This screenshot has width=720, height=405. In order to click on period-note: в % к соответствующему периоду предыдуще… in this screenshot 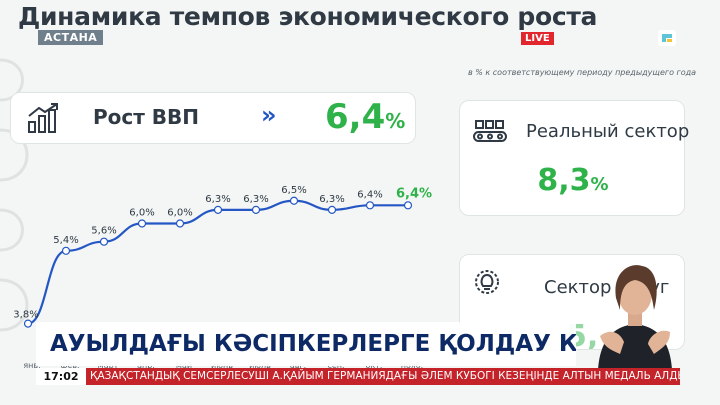, I will do `click(582, 72)`.